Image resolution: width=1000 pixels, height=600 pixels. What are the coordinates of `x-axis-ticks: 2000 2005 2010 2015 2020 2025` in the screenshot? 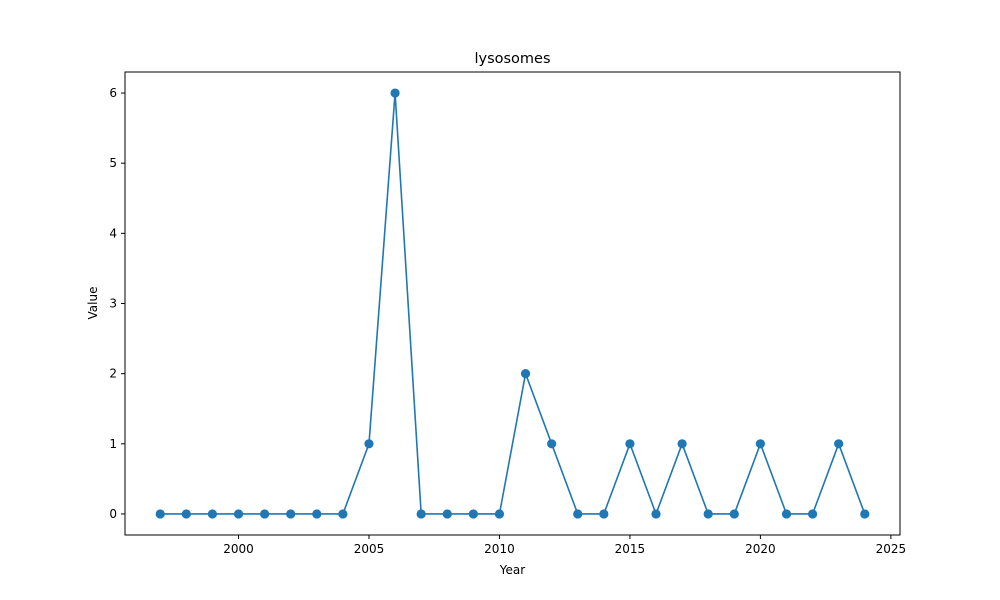 It's located at (564, 545).